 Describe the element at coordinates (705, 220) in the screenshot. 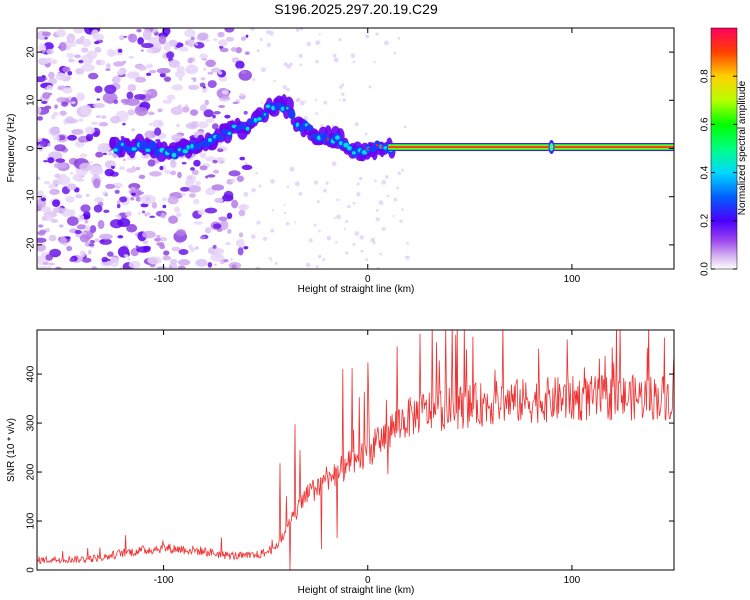

I see `colorbar-tick-label: 0.2` at that location.